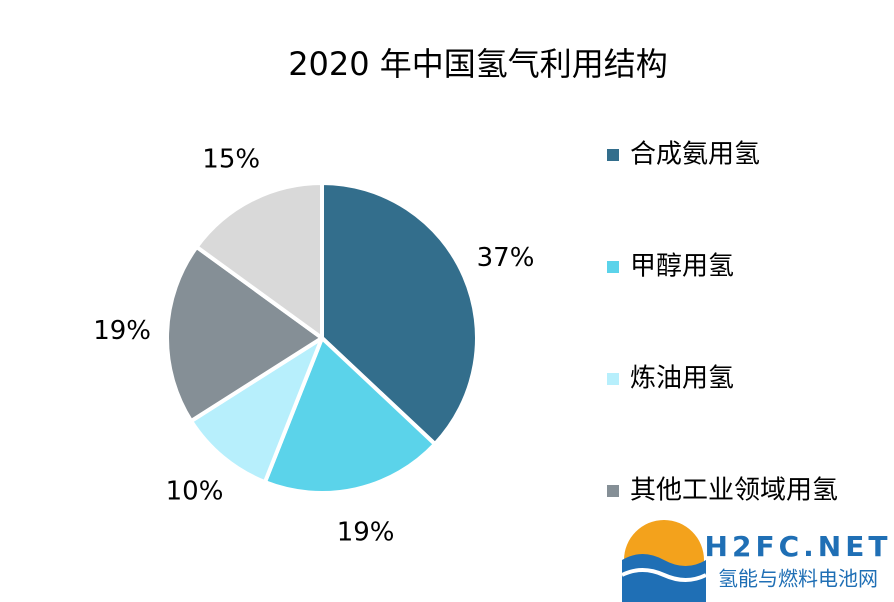  Describe the element at coordinates (798, 546) in the screenshot. I see `logo-name: H2FC.NET` at that location.